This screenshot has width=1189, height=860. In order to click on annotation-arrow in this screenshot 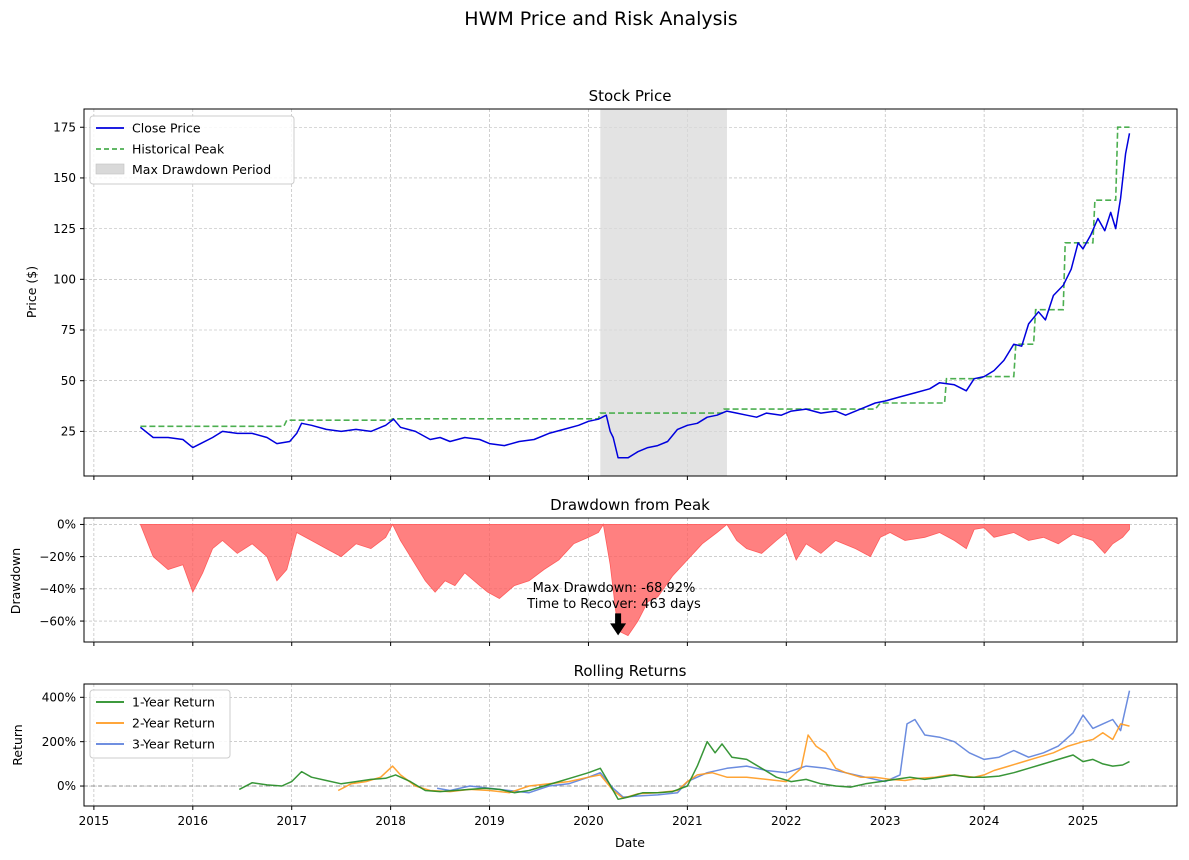, I will do `click(618, 624)`.